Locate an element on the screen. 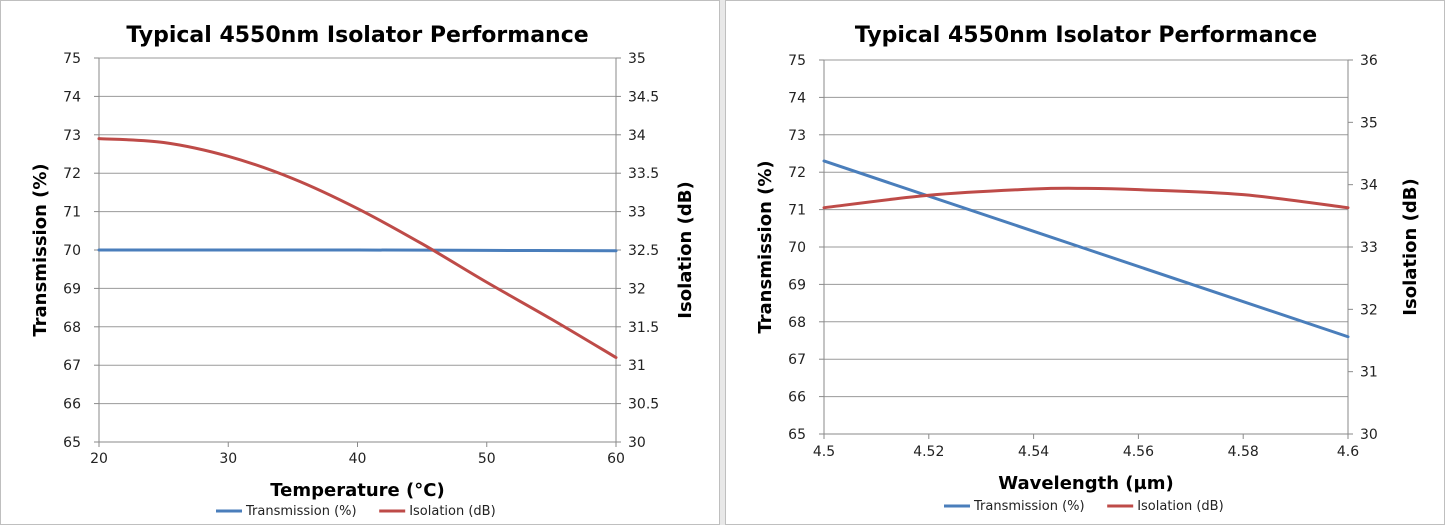  x-tick-label: 4.6 is located at coordinates (1348, 452).